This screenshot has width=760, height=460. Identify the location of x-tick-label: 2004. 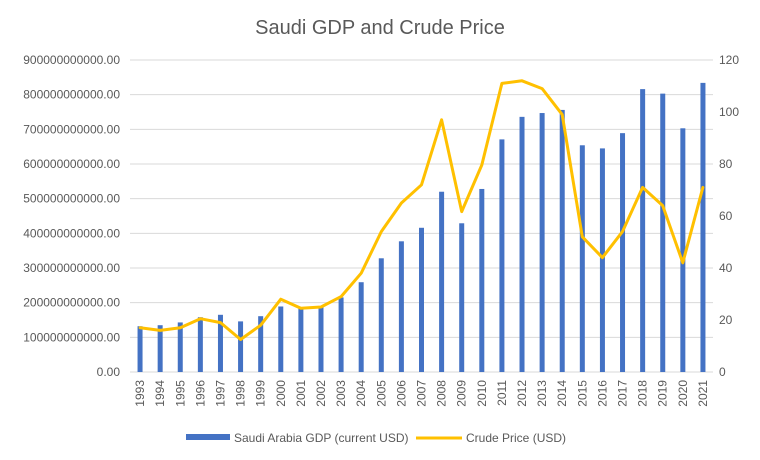
(361, 393).